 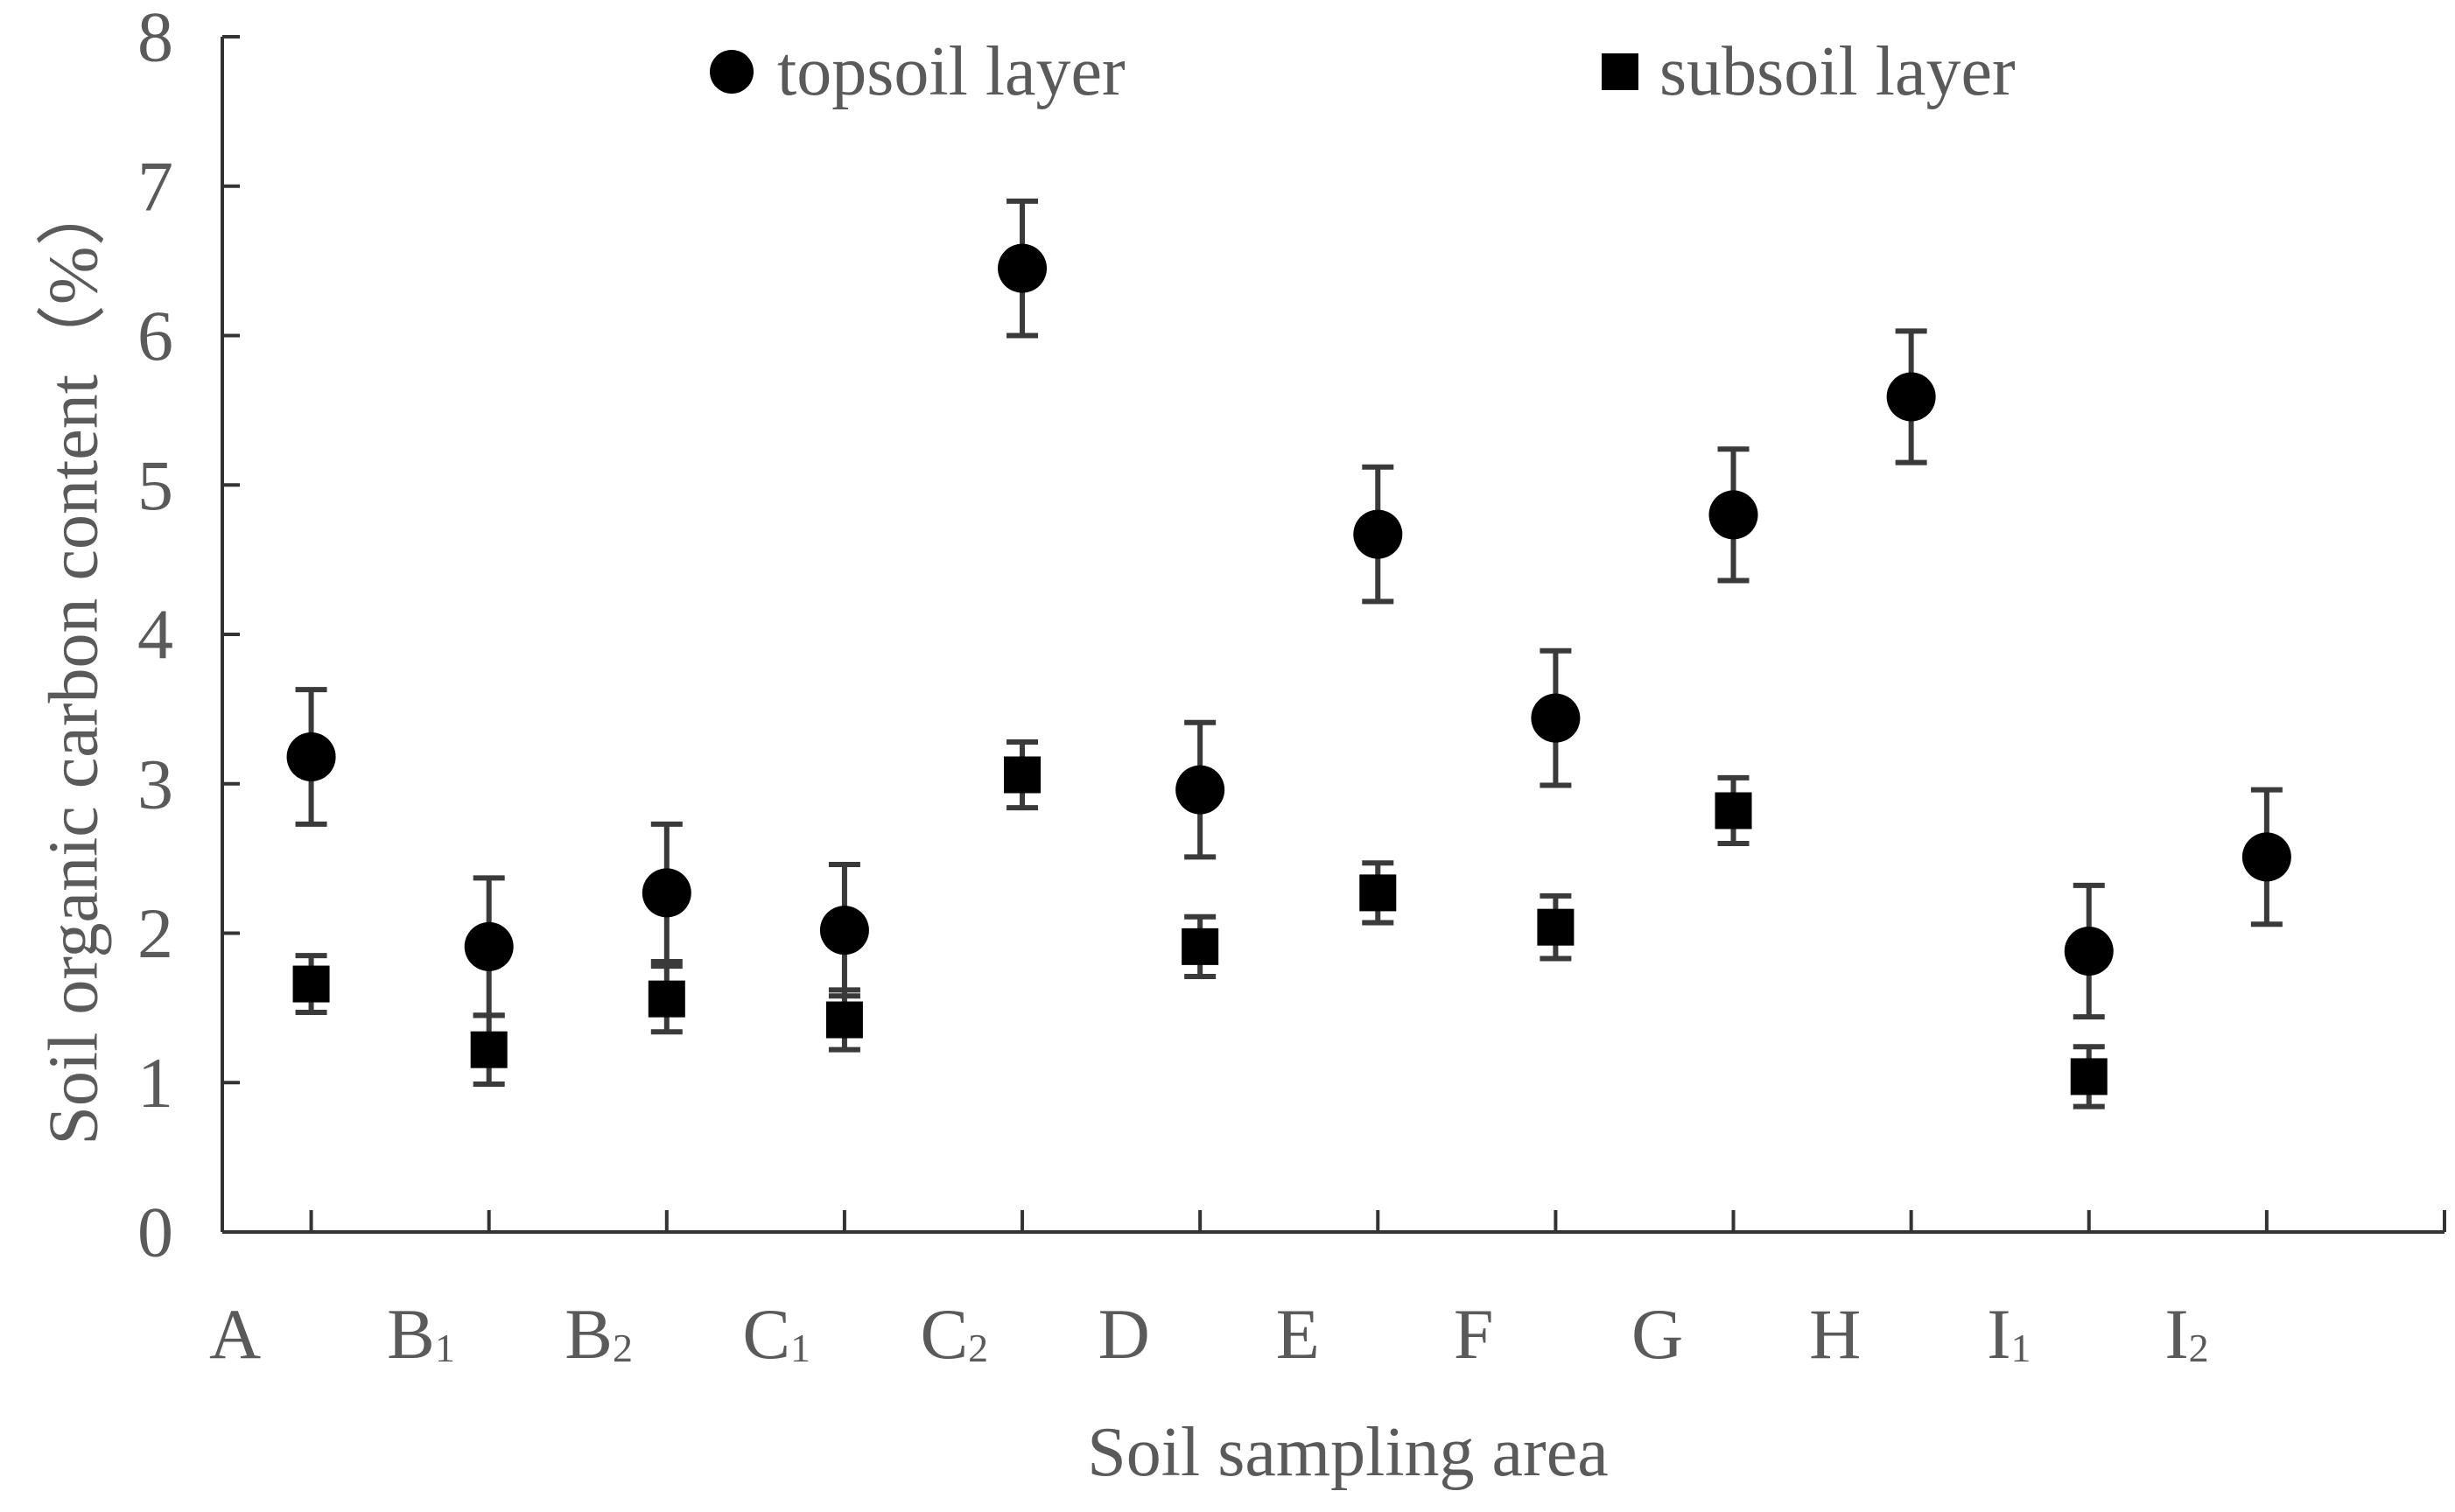 I want to click on y-tick-label: 5, so click(x=155, y=485).